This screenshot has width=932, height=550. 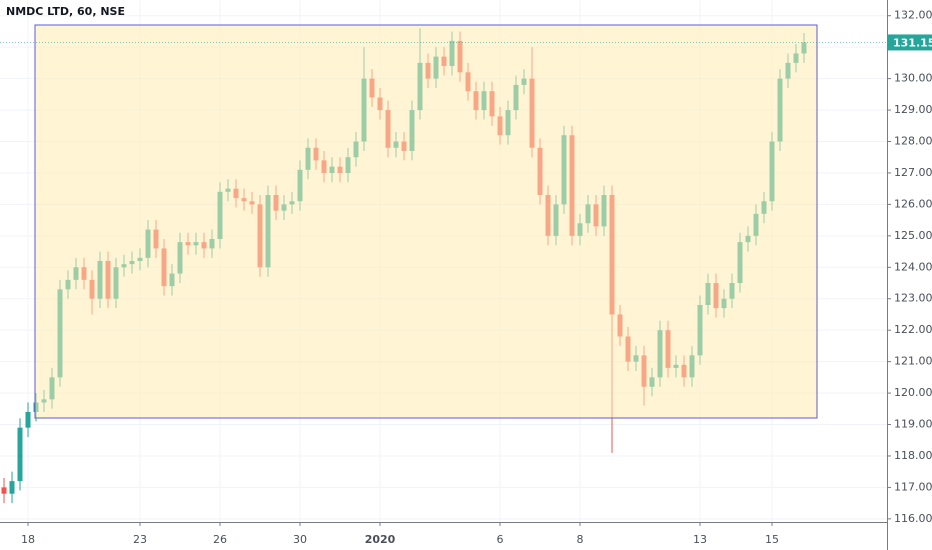 I want to click on y-tick-label: 129.00, so click(x=913, y=109).